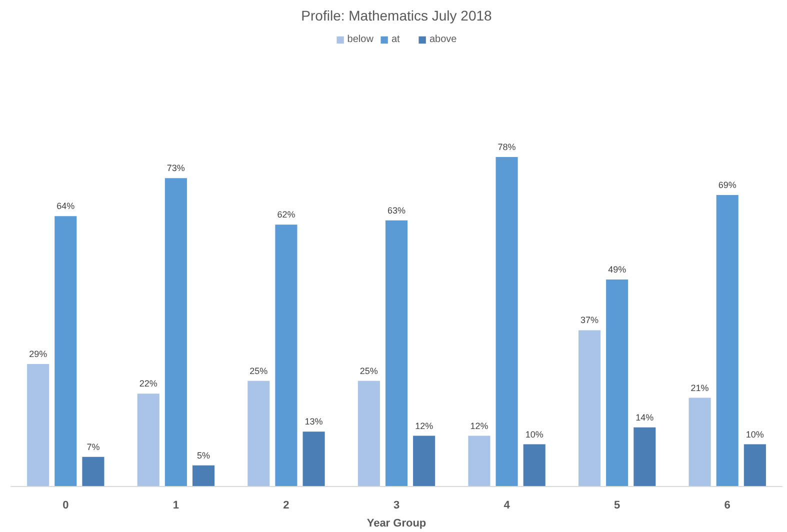  I want to click on data-label: 7%, so click(93, 447).